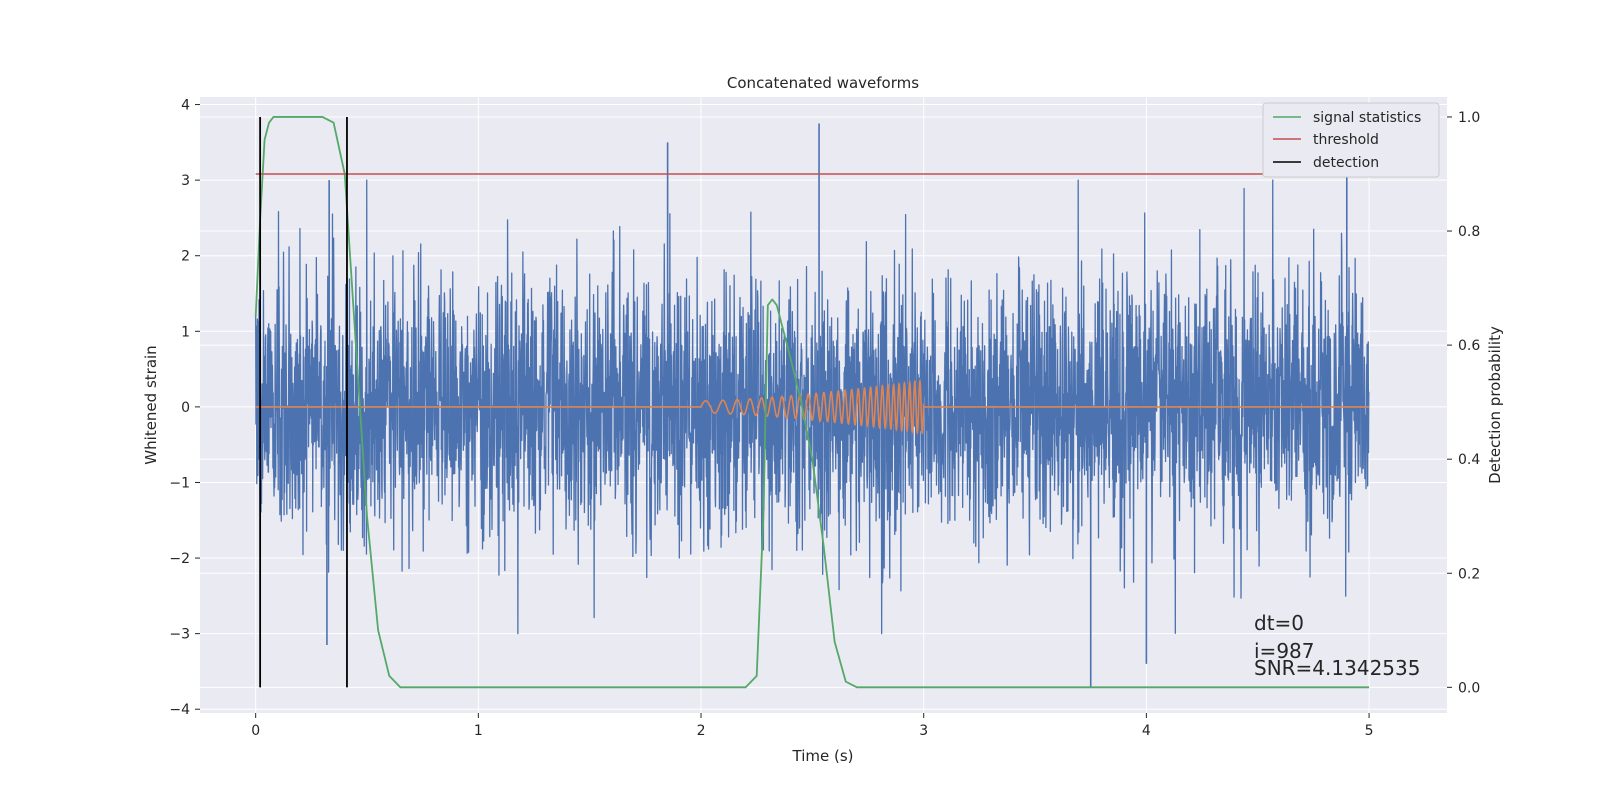 The height and width of the screenshot is (800, 1600). Describe the element at coordinates (1146, 731) in the screenshot. I see `x-tick-label: 4` at that location.